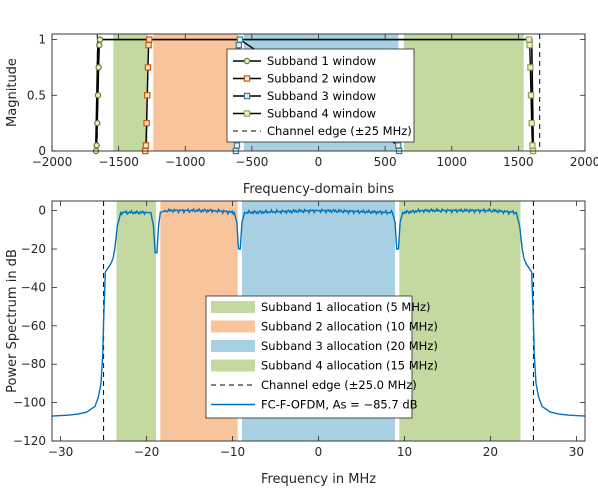 The height and width of the screenshot is (495, 598). What do you see at coordinates (319, 189) in the screenshot?
I see `top-x-axis-label: Frequency-domain bins` at bounding box center [319, 189].